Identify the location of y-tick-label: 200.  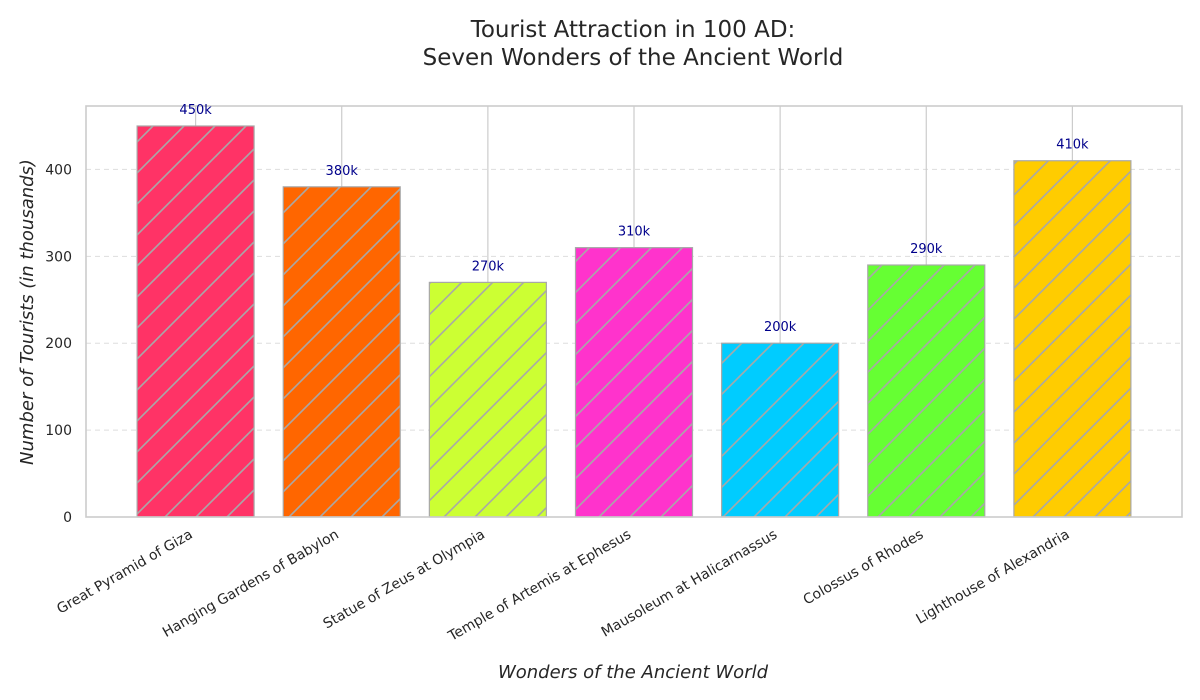
(58, 344).